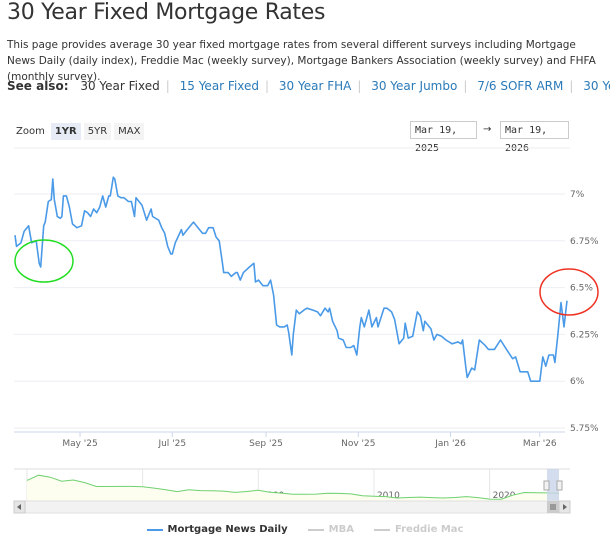 The height and width of the screenshot is (541, 610). Describe the element at coordinates (584, 429) in the screenshot. I see `y-tick-label: 5.75%` at that location.